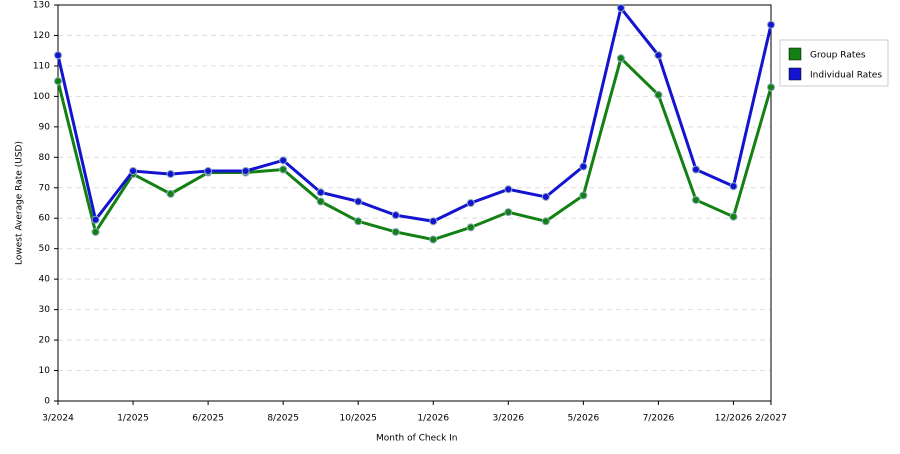 The image size is (900, 454). What do you see at coordinates (208, 419) in the screenshot?
I see `x-tick-label: 6/2025` at bounding box center [208, 419].